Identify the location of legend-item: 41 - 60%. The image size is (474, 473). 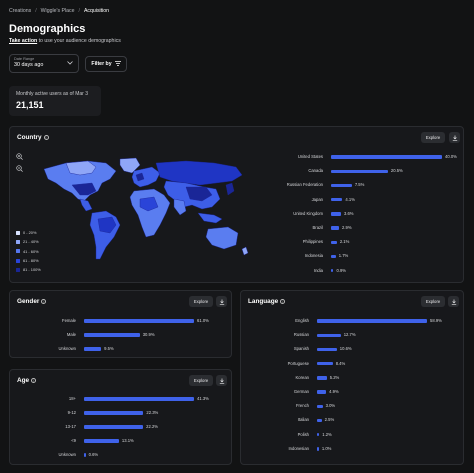
(28, 251).